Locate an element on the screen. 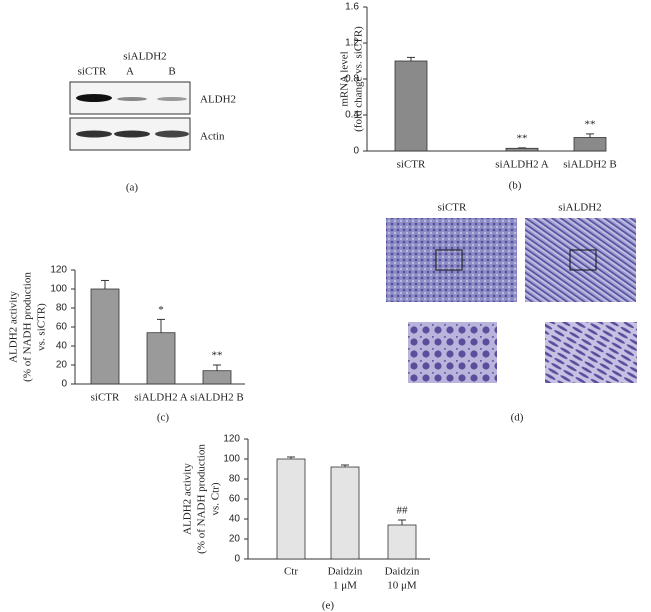  significance: ## is located at coordinates (403, 511).